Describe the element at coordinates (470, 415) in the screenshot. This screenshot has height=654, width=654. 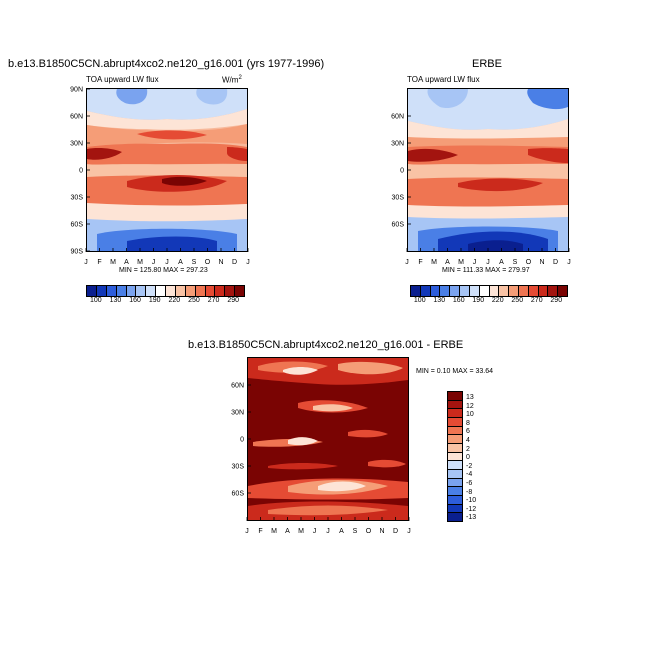
I see `colorbar-label: 10` at that location.